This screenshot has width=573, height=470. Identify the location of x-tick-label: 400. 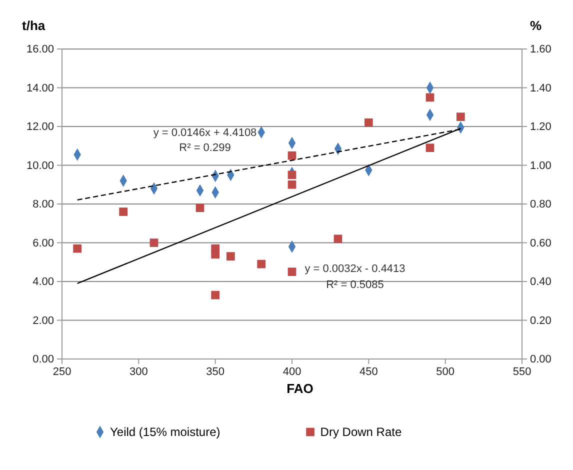
(292, 372).